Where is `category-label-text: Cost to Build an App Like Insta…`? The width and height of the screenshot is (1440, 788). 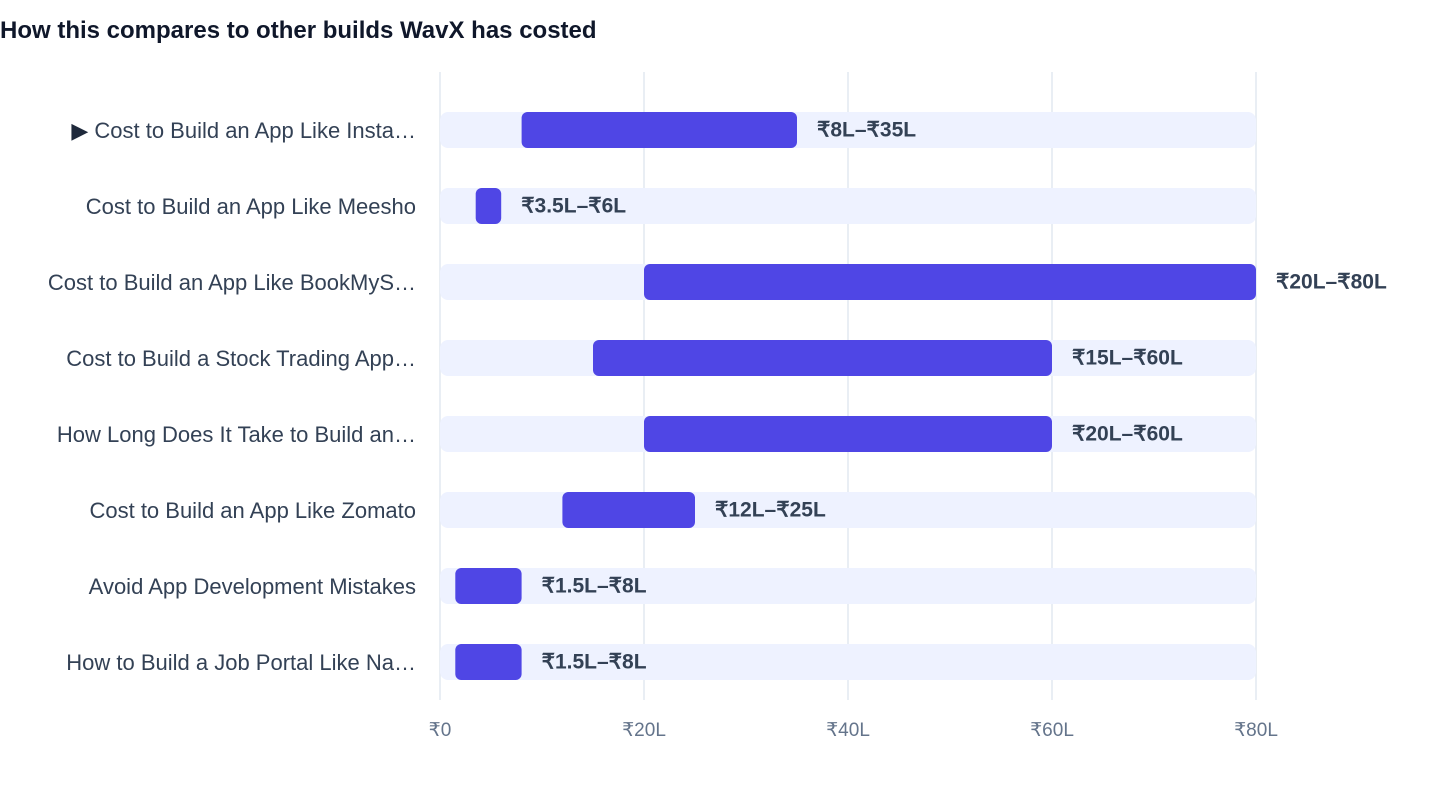
category-label-text: Cost to Build an App Like Insta… is located at coordinates (255, 130).